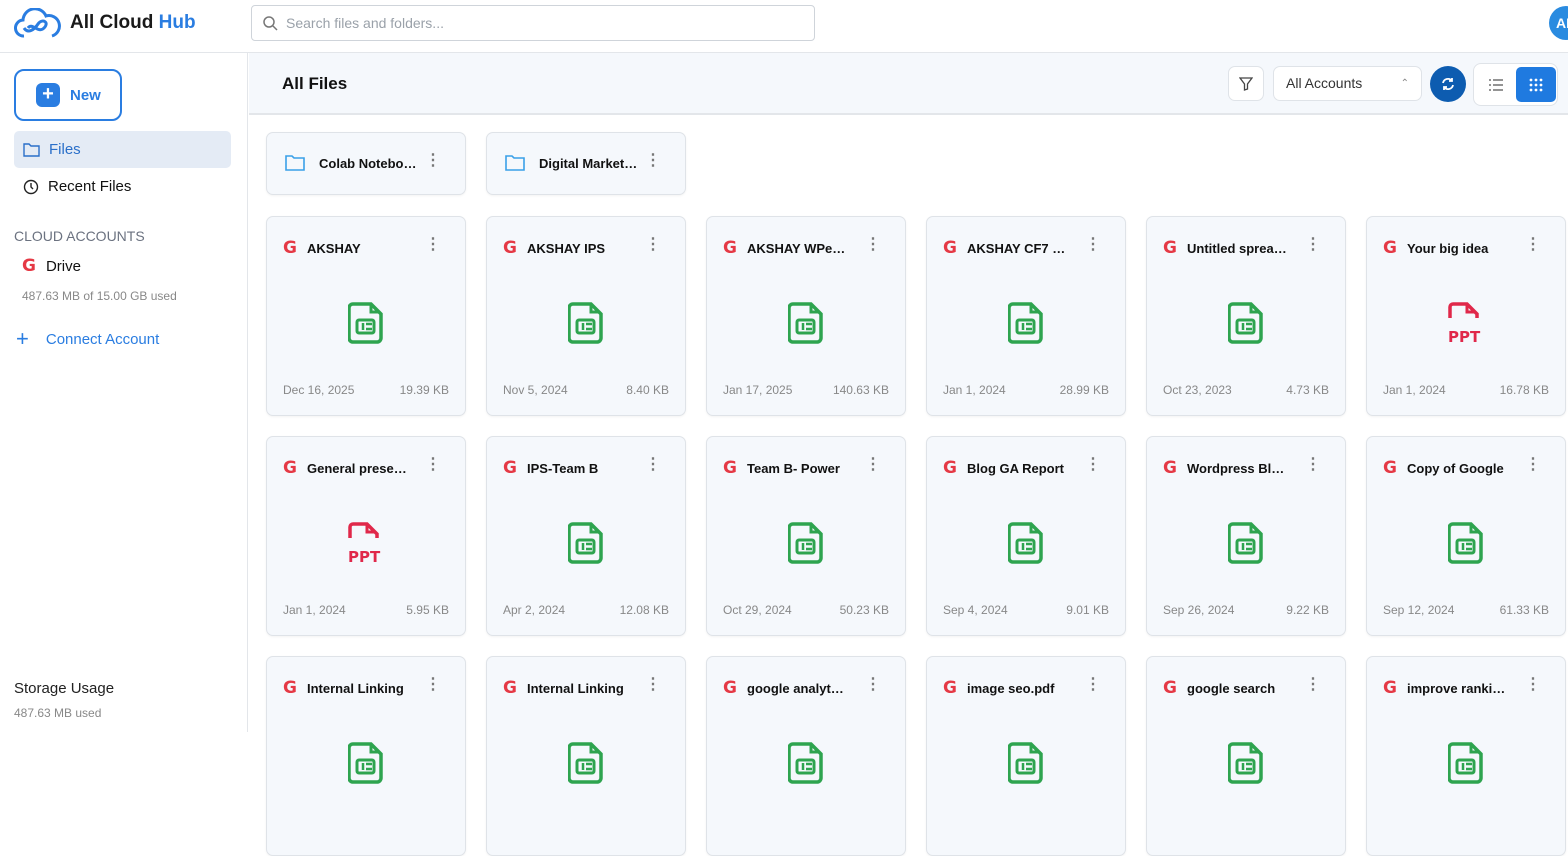 The height and width of the screenshot is (856, 1568). Describe the element at coordinates (68, 95) in the screenshot. I see `new-button: + New` at that location.